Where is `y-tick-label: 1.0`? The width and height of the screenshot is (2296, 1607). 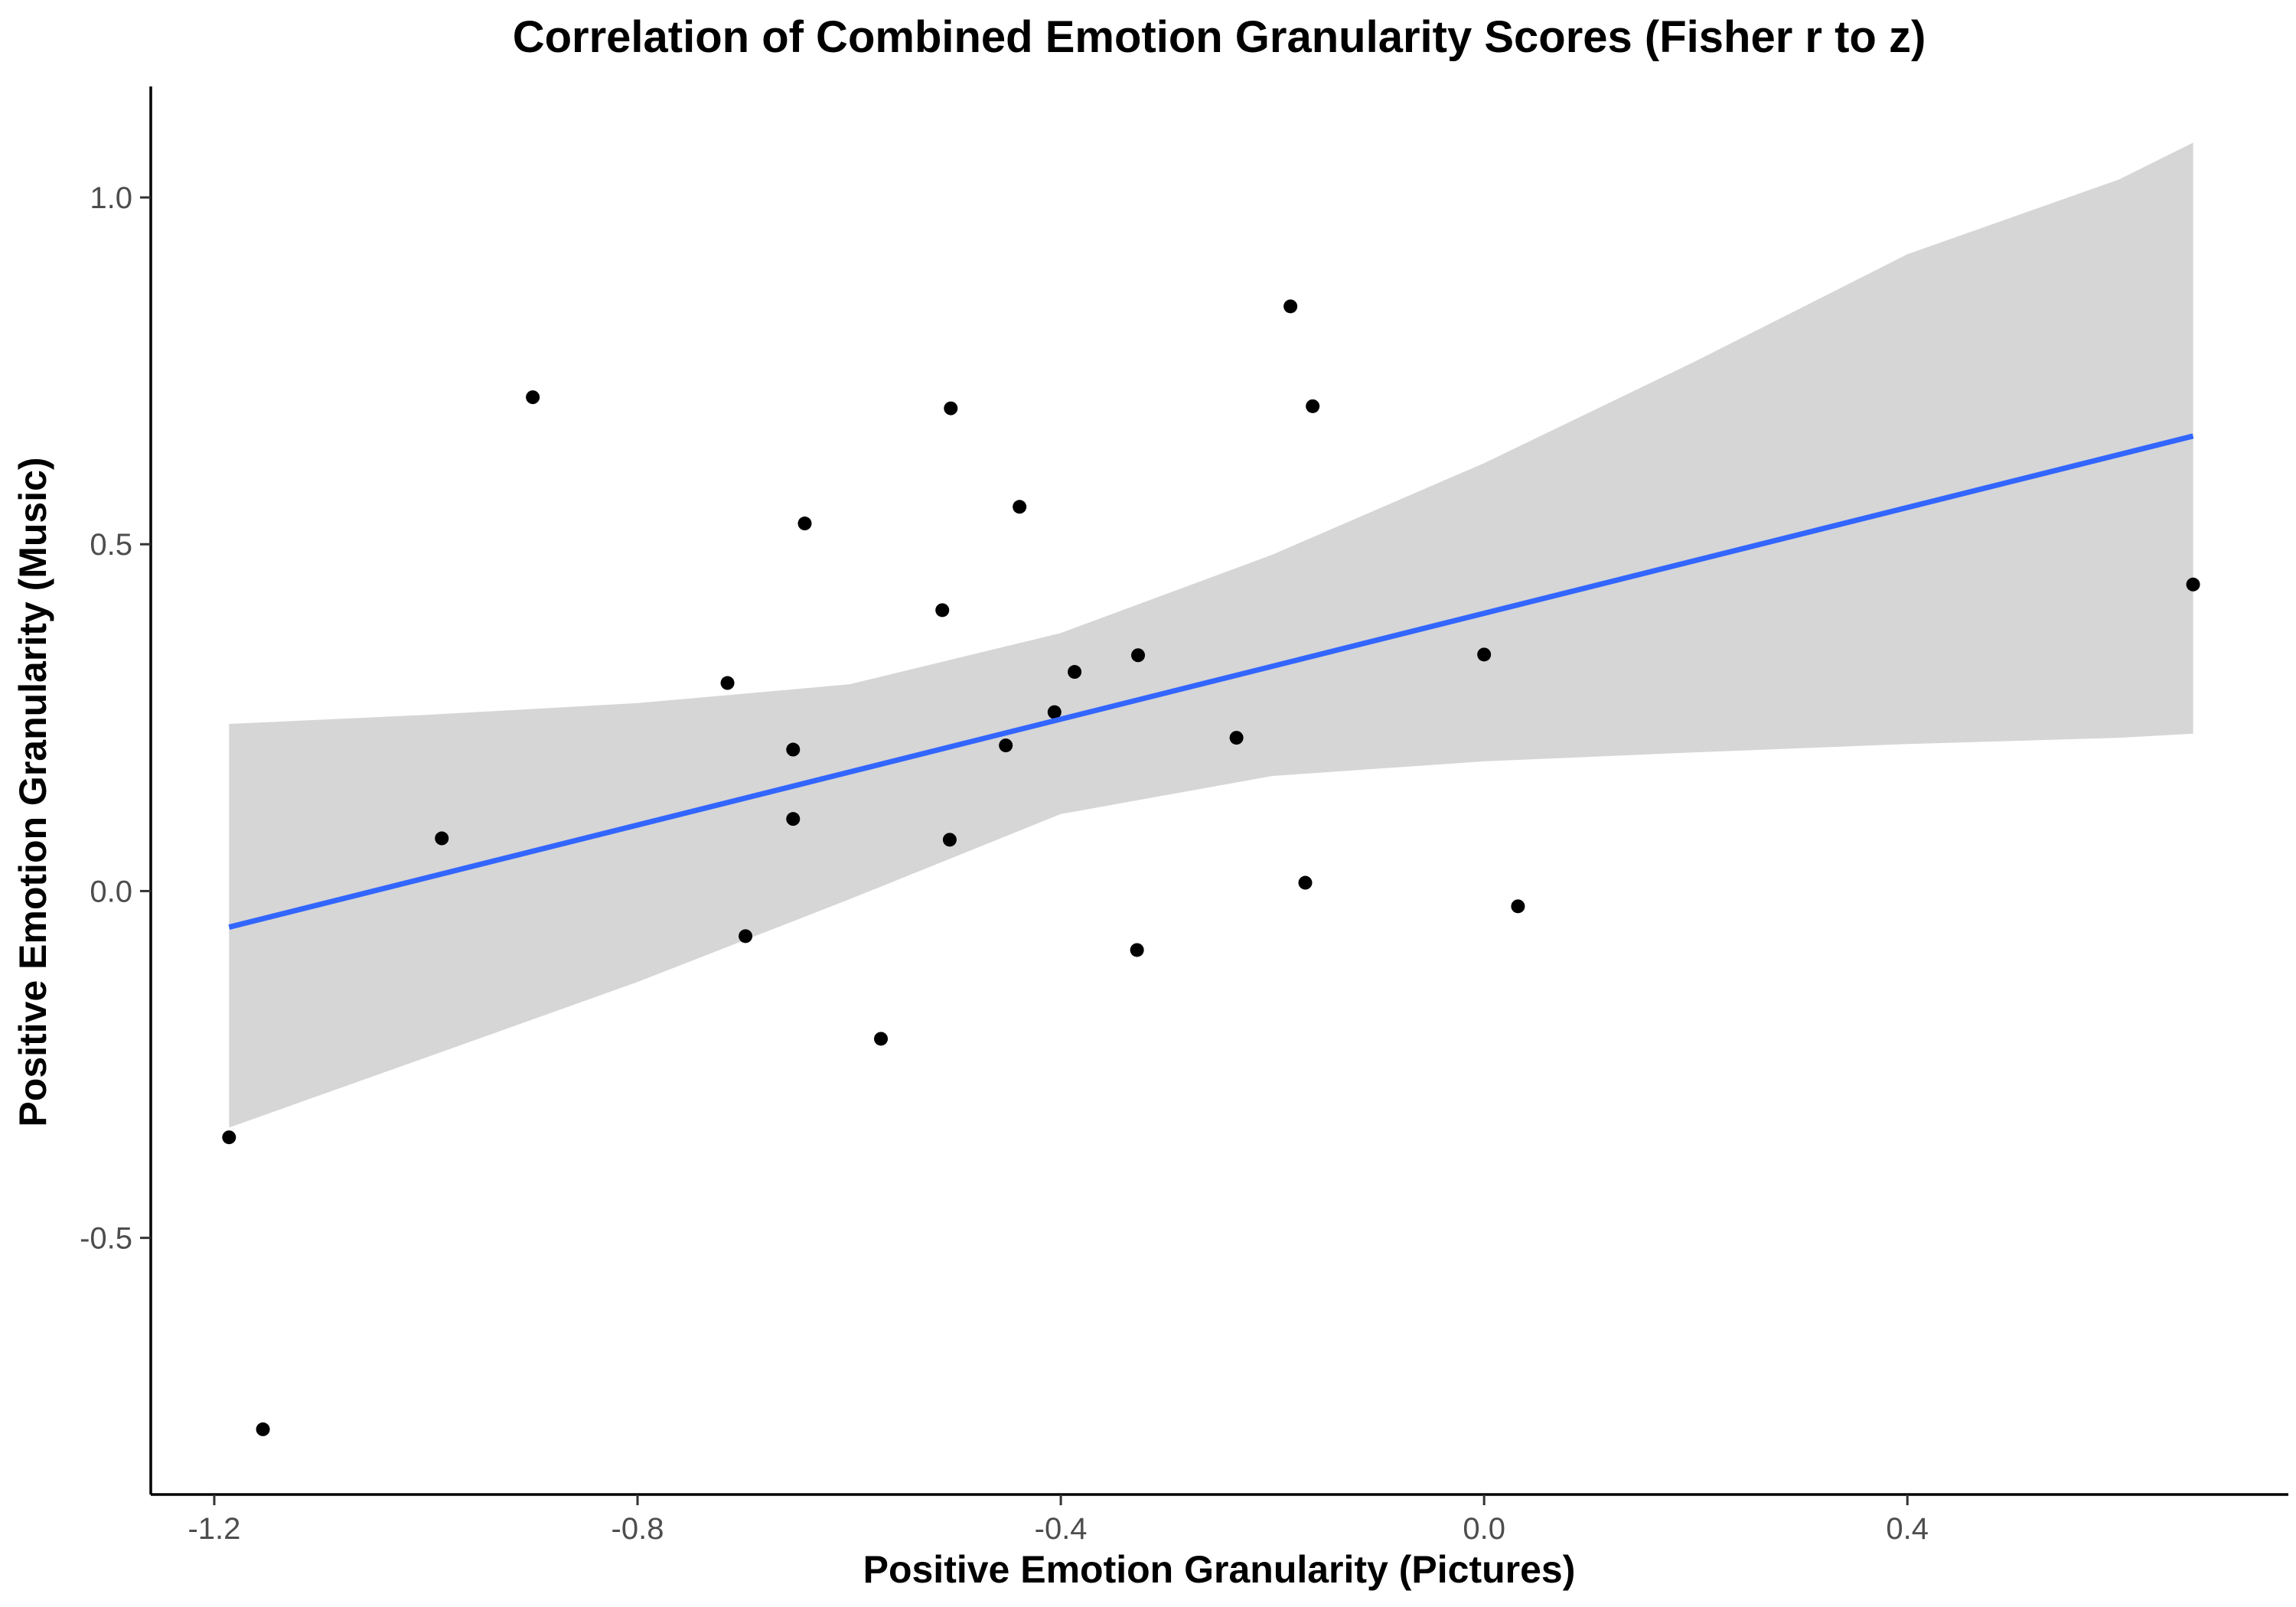 y-tick-label: 1.0 is located at coordinates (111, 198).